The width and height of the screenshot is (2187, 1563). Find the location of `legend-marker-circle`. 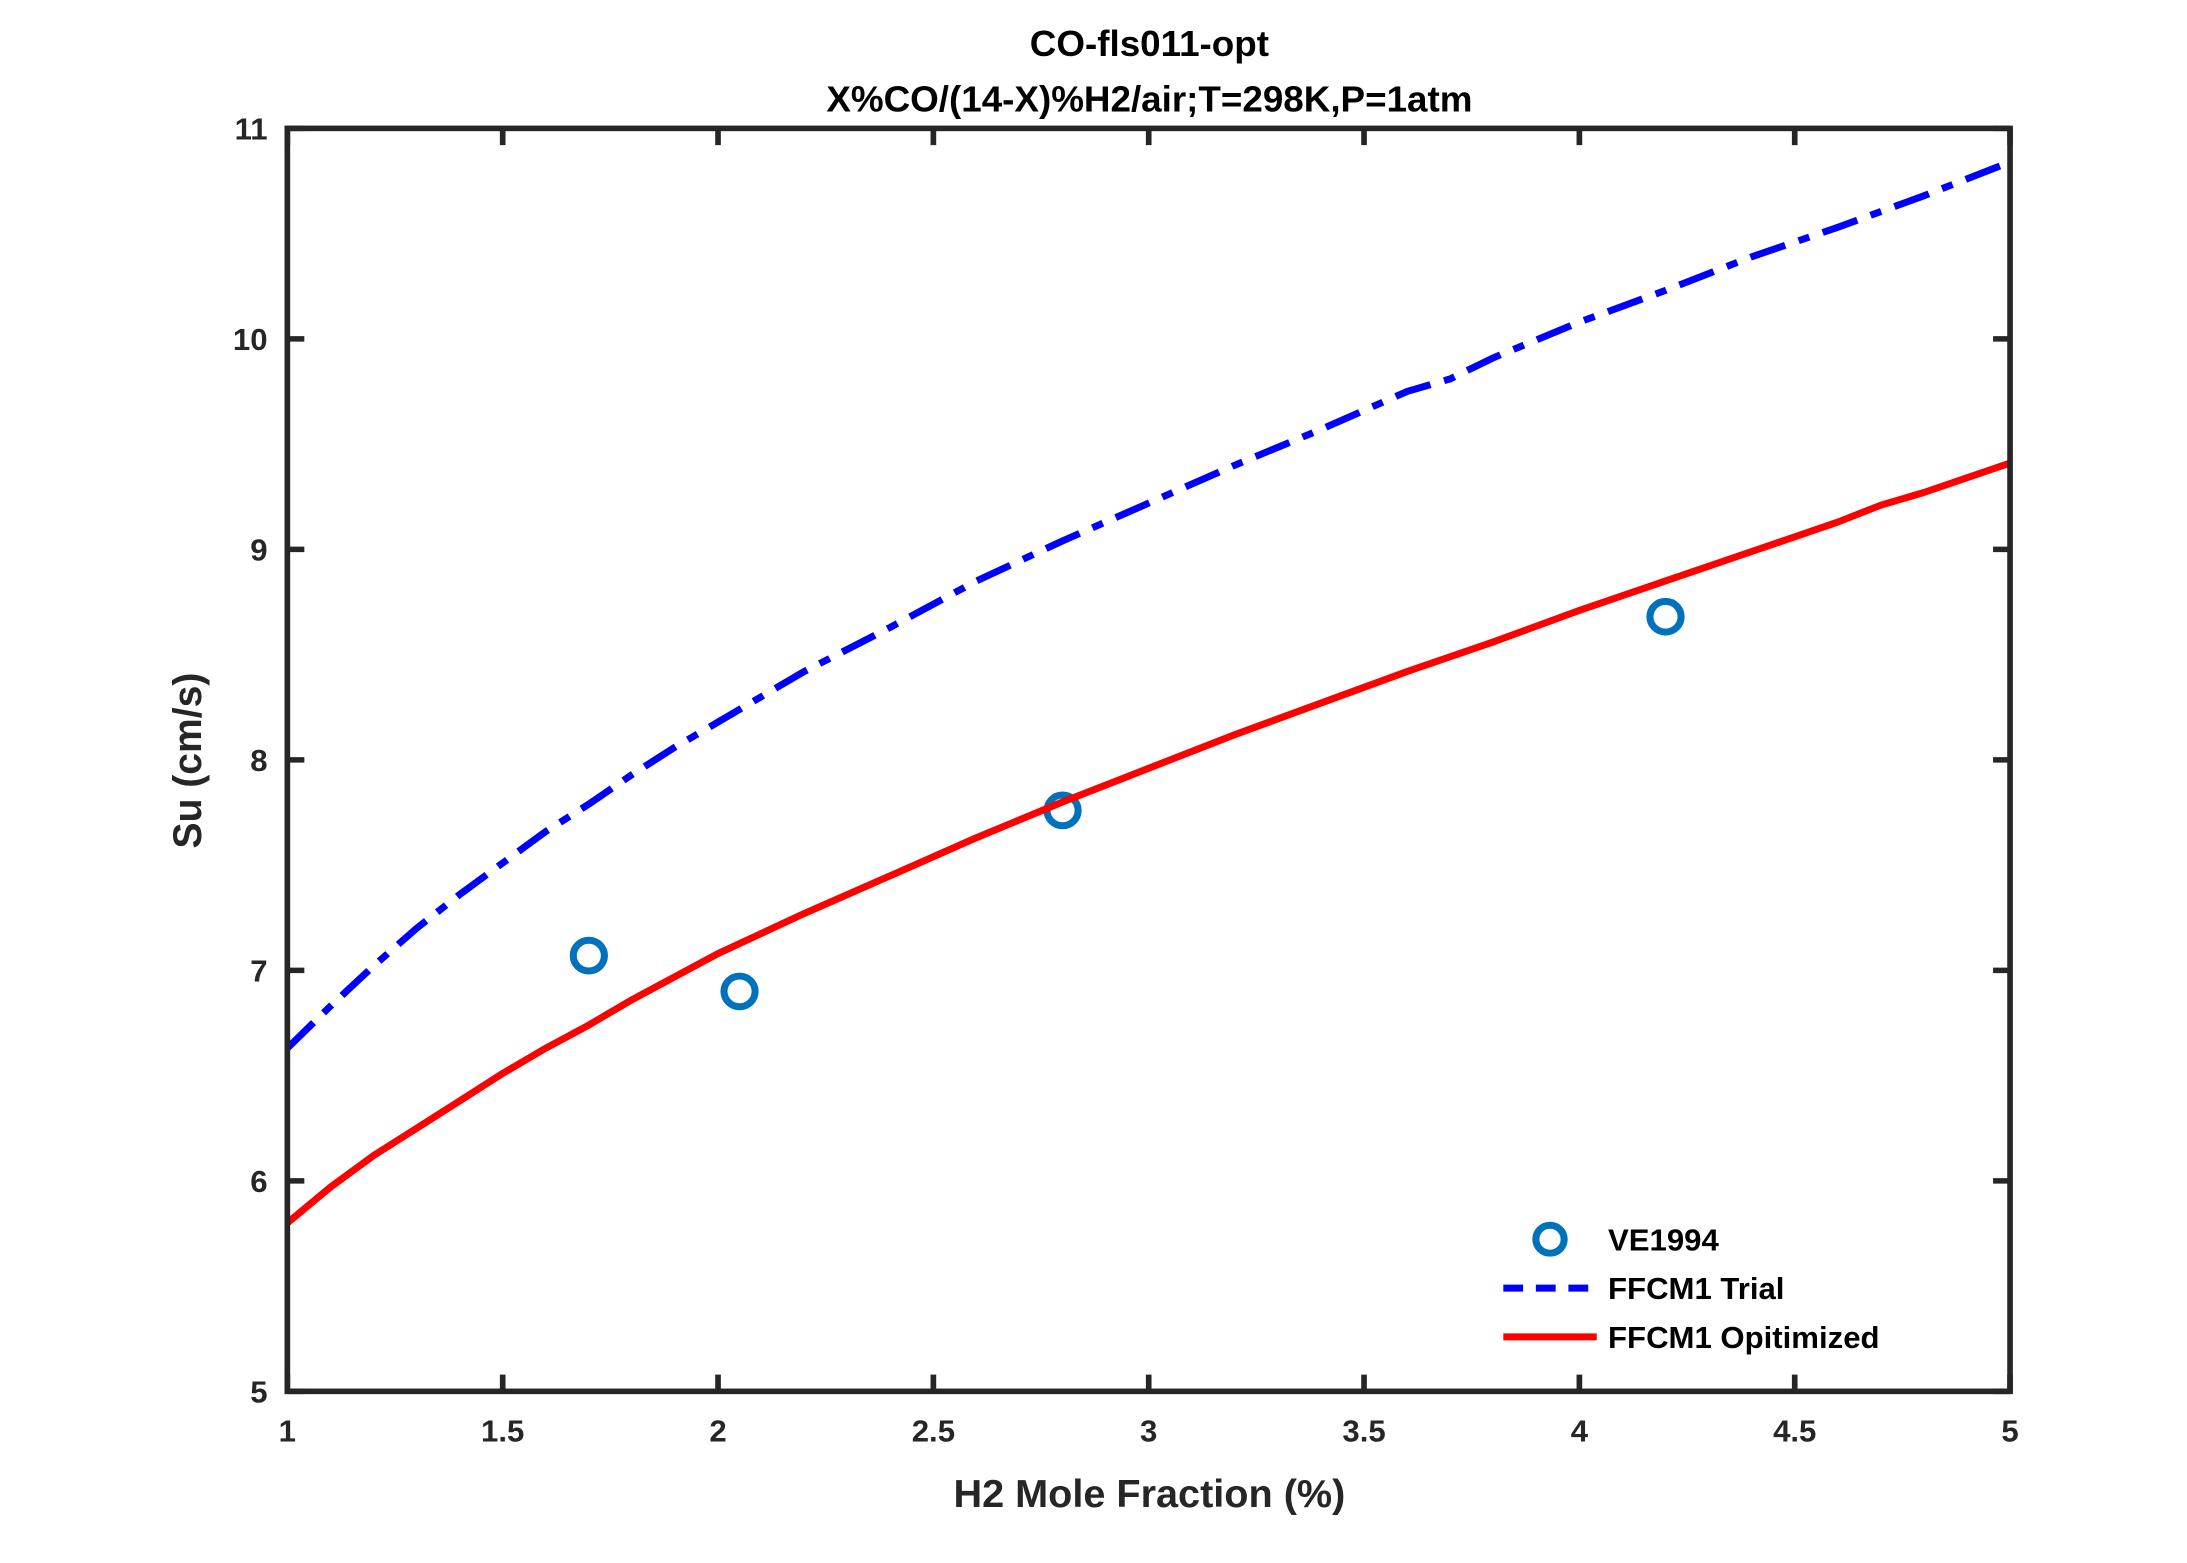

legend-marker-circle is located at coordinates (1550, 1239).